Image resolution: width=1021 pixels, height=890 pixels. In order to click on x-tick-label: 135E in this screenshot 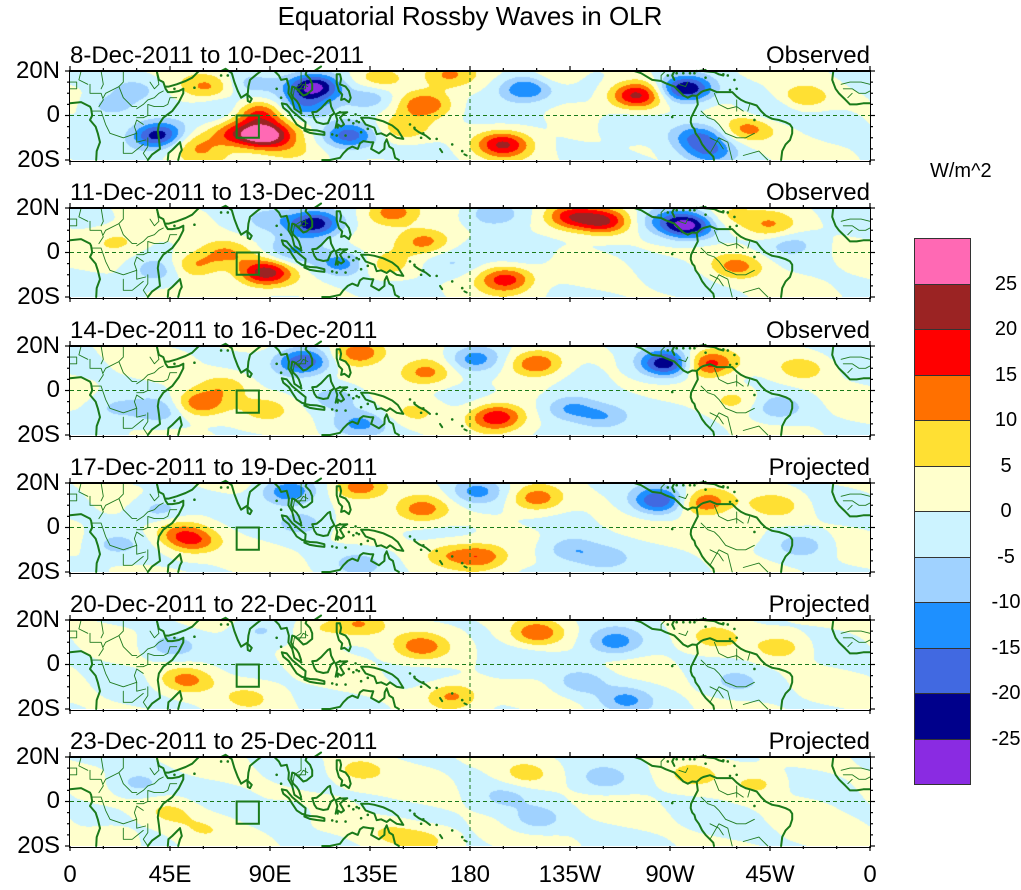, I will do `click(370, 874)`.